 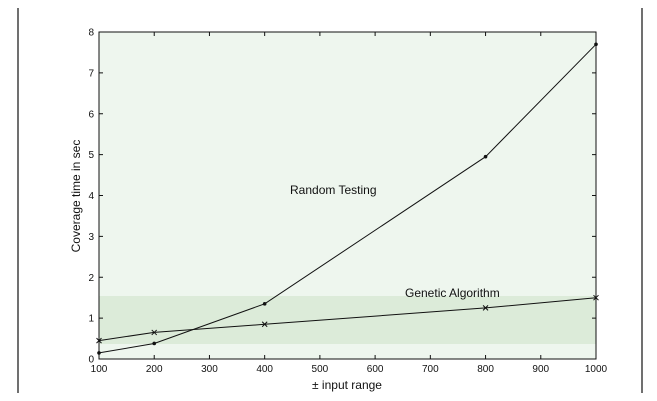 I want to click on y-tick-label: 0, so click(x=91, y=360).